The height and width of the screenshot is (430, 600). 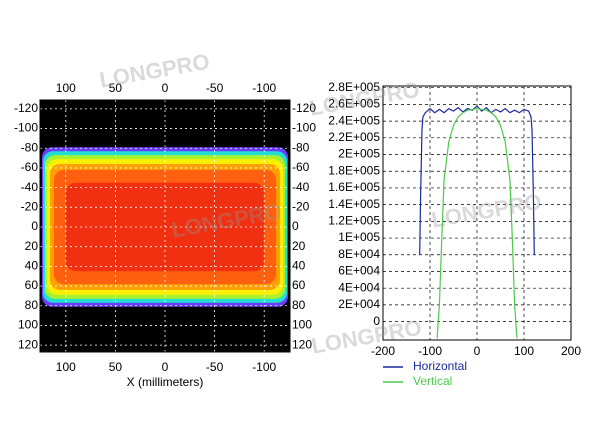 What do you see at coordinates (165, 382) in the screenshot?
I see `x-axis-title: X (millimeters)` at bounding box center [165, 382].